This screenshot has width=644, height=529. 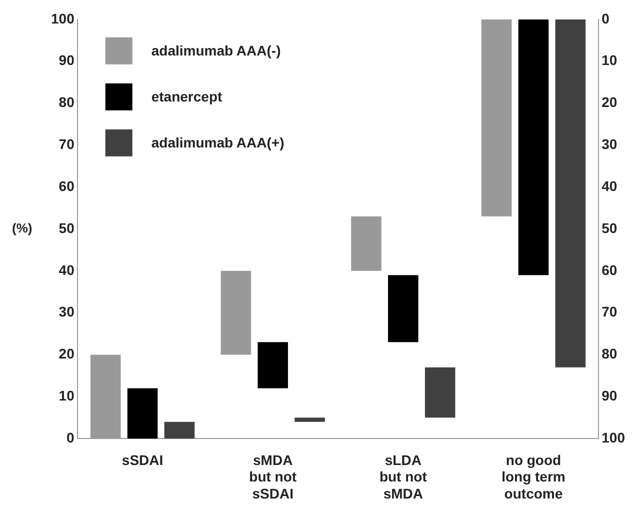 What do you see at coordinates (610, 270) in the screenshot?
I see `y2-tick-label: 60` at bounding box center [610, 270].